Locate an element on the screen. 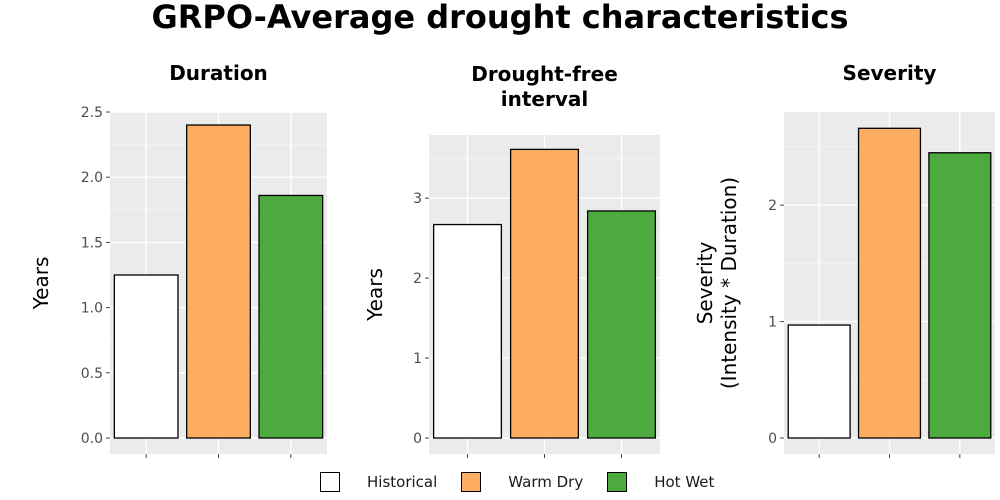  panel-title: Drought-free interval is located at coordinates (544, 86).